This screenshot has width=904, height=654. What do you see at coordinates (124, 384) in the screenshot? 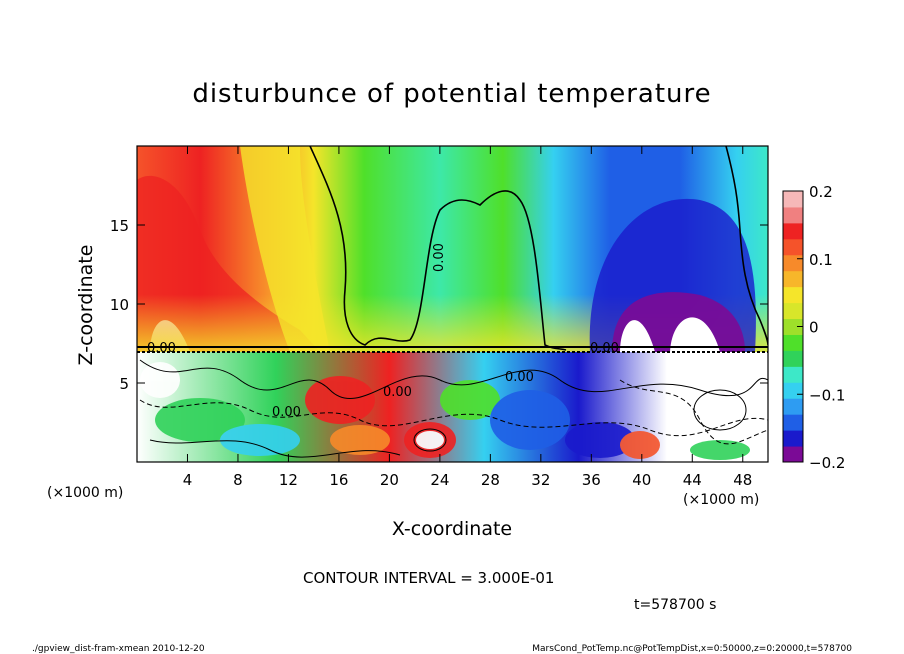
I see `y-tick-label: 5` at bounding box center [124, 384].